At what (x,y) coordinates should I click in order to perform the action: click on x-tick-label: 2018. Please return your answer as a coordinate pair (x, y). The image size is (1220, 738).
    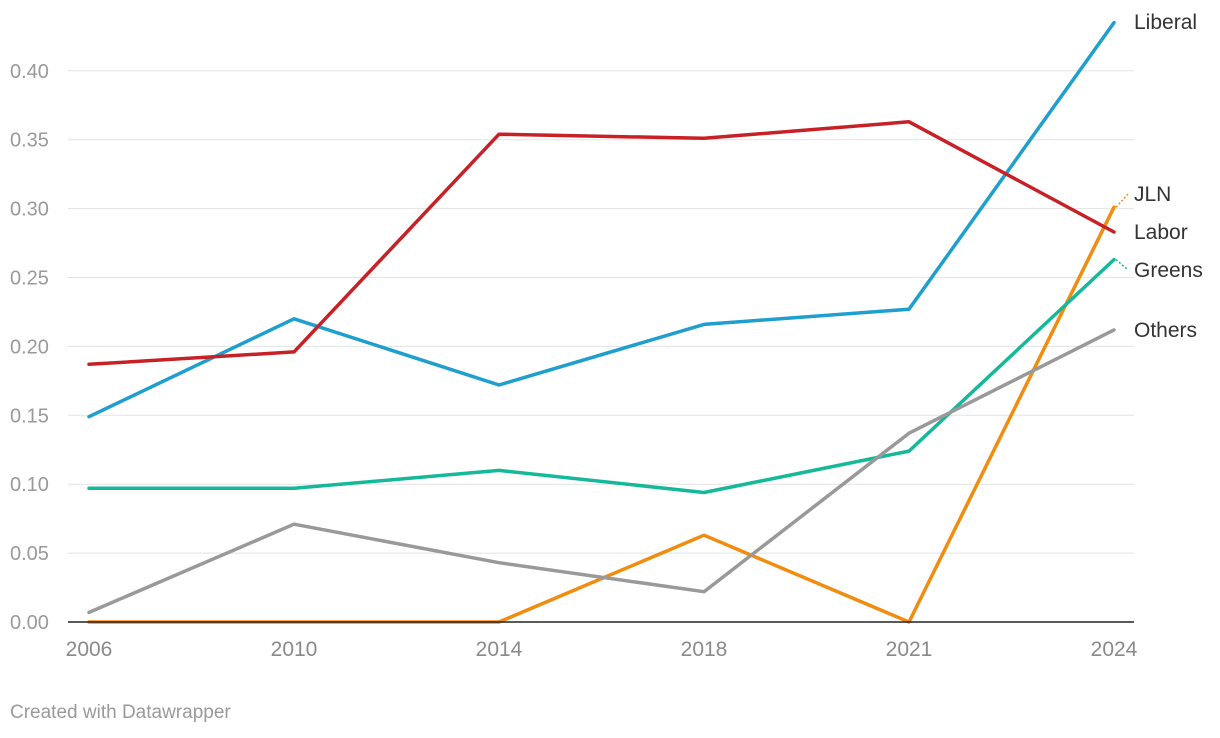
    Looking at the image, I should click on (704, 649).